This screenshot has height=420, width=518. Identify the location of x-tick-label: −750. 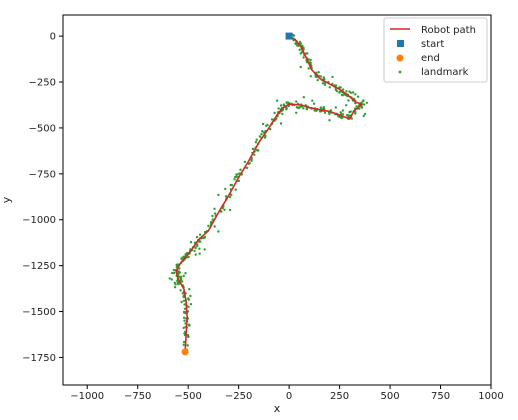
(137, 396).